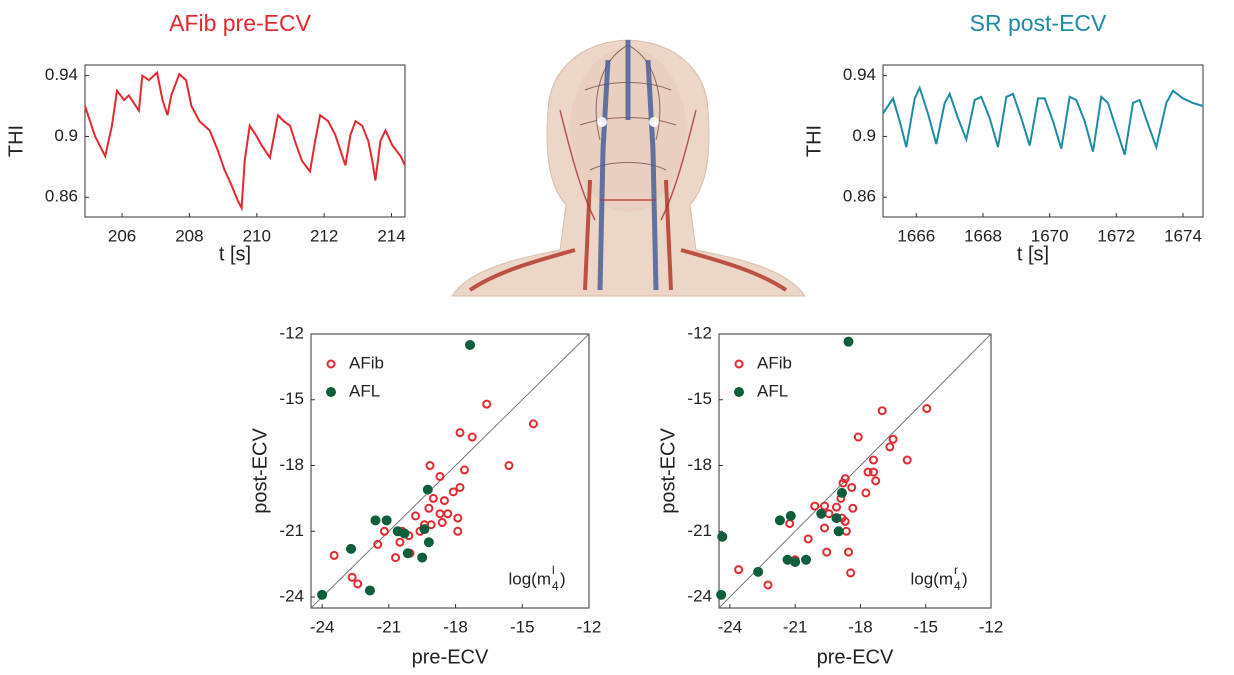  I want to click on identity-line, so click(855, 471).